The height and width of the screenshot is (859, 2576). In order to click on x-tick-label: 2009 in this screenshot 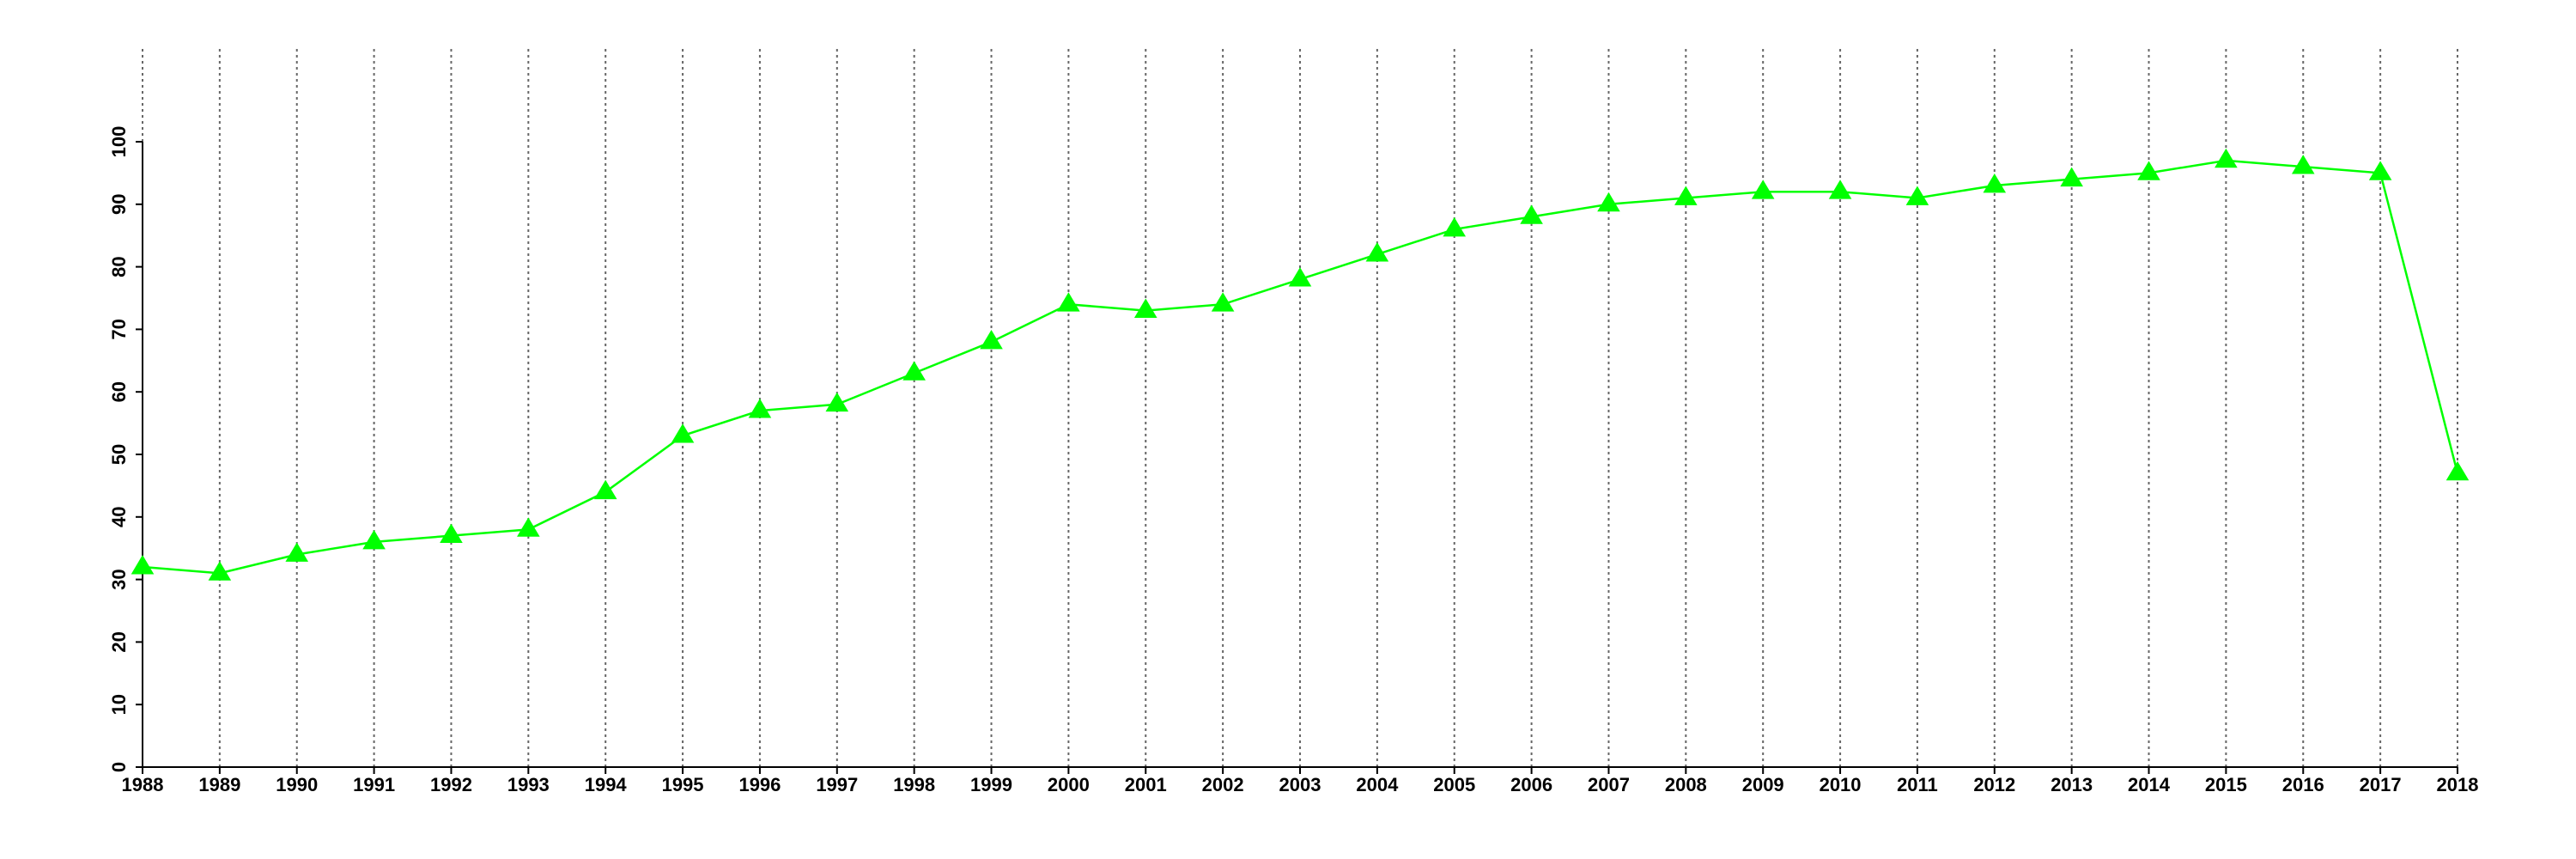, I will do `click(1763, 784)`.